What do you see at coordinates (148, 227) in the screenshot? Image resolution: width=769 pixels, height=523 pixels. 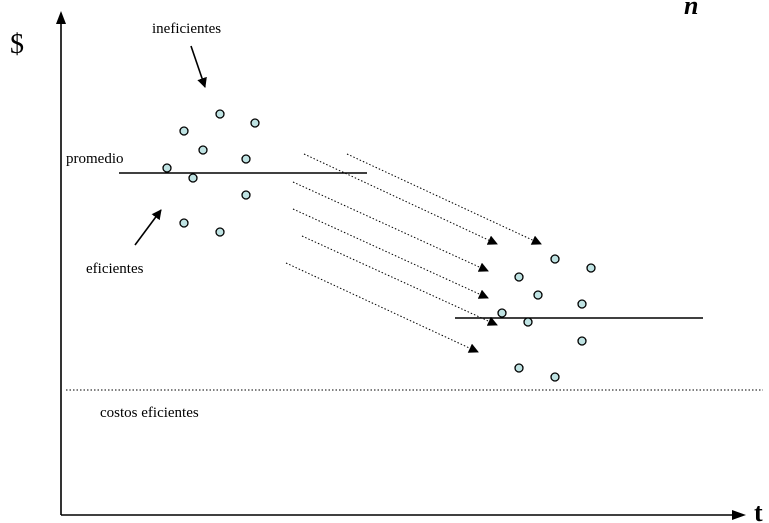 I see `efficient-pointer-arrow` at bounding box center [148, 227].